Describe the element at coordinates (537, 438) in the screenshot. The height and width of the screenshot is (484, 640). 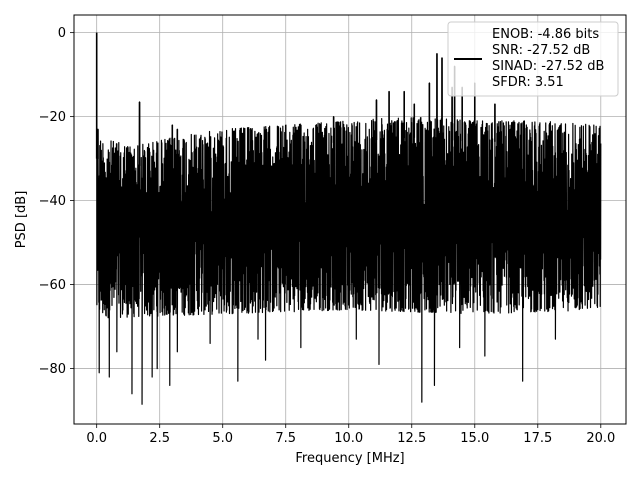
I see `x-tick-label: 17.5` at that location.